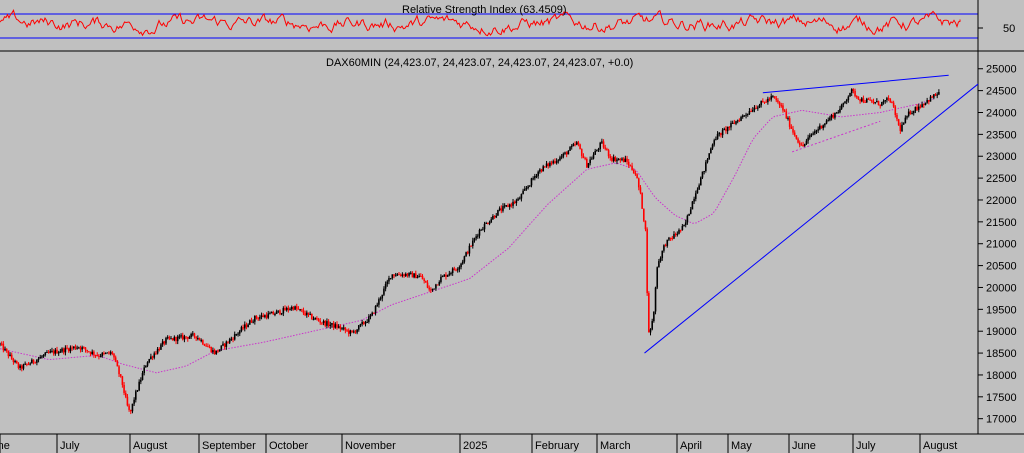  Describe the element at coordinates (1001, 70) in the screenshot. I see `price-tick-label: 25000` at that location.